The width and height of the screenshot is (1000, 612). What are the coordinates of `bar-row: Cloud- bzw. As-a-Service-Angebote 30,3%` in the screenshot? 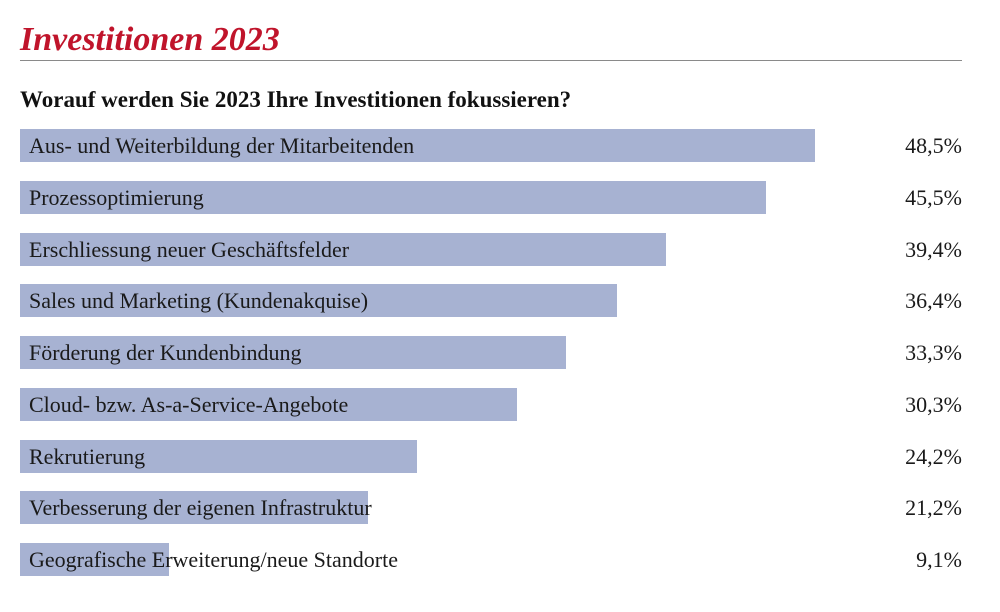 It's located at (491, 404).